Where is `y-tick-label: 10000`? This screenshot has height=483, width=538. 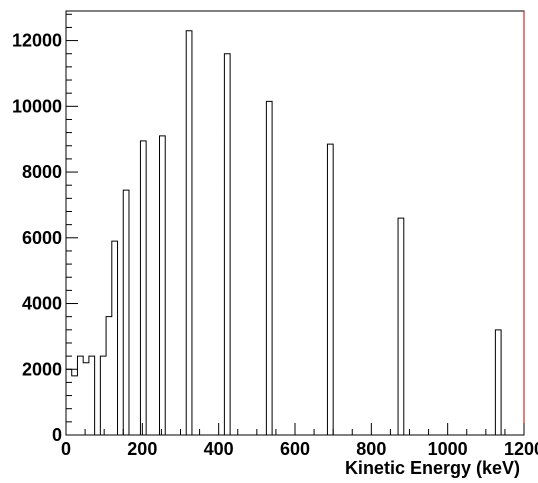 y-tick-label: 10000 is located at coordinates (37, 106).